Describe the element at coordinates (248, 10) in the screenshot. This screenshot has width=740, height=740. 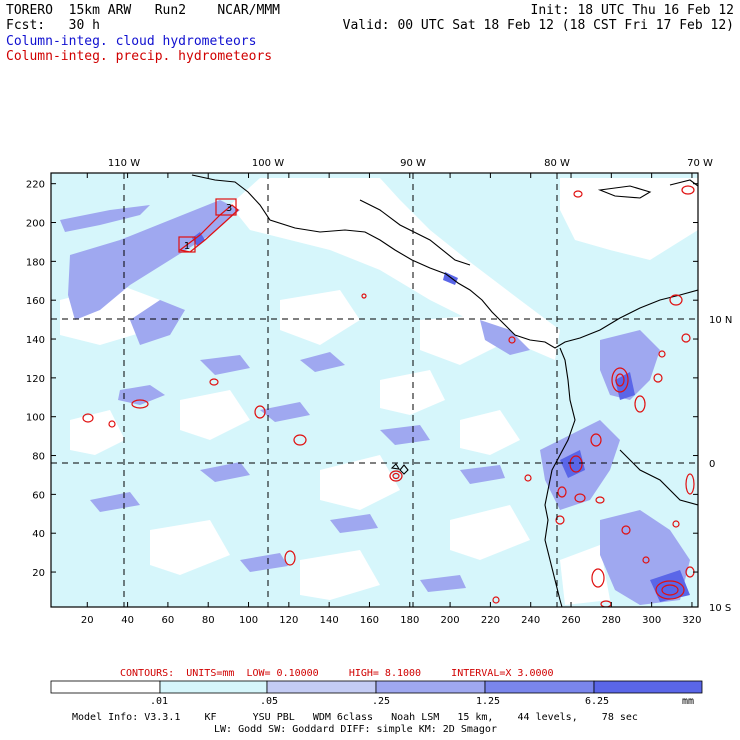
I see `org-name: NCAR/MMM` at that location.